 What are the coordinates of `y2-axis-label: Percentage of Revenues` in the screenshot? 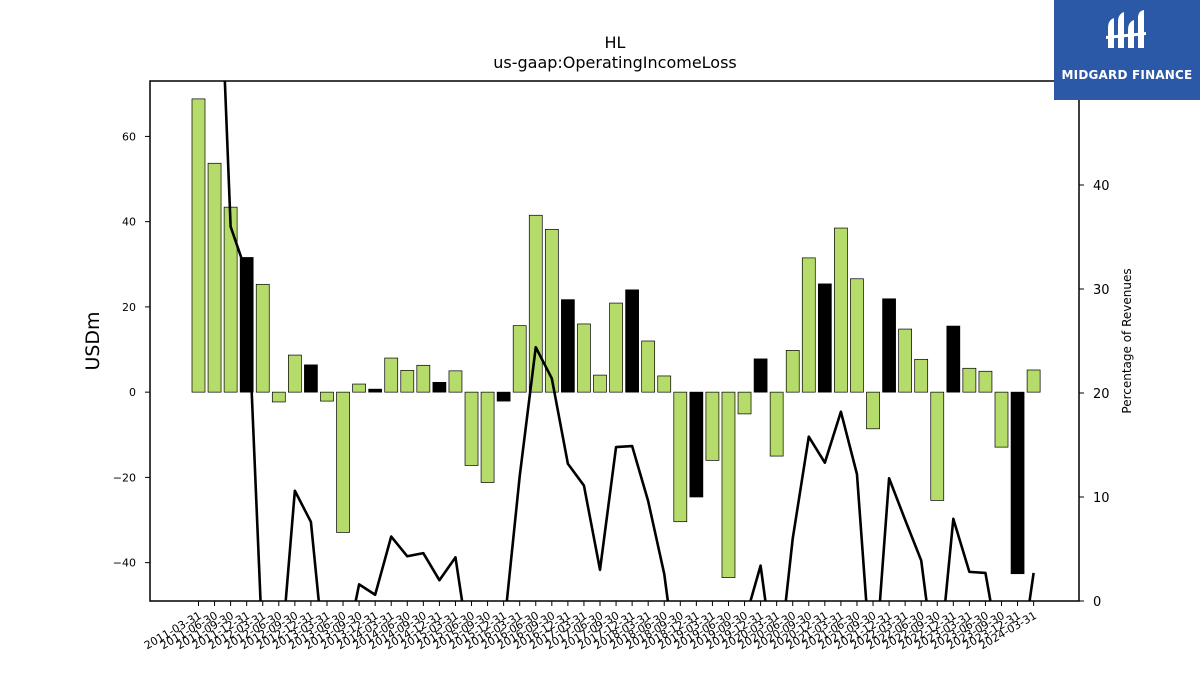 It's located at (1127, 340).